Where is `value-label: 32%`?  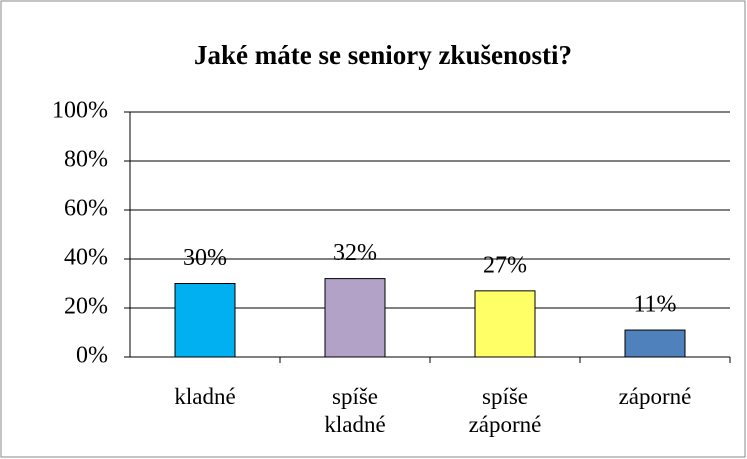 value-label: 32% is located at coordinates (355, 253).